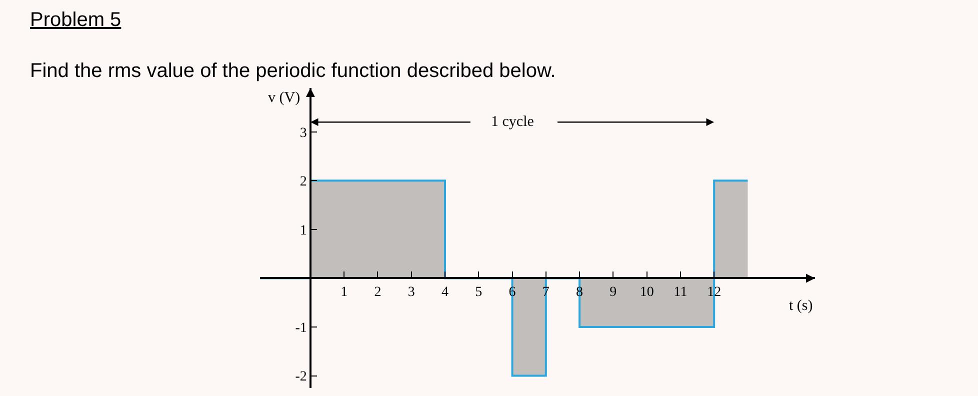 The image size is (978, 396). What do you see at coordinates (512, 122) in the screenshot?
I see `annotation: 1 cycle` at bounding box center [512, 122].